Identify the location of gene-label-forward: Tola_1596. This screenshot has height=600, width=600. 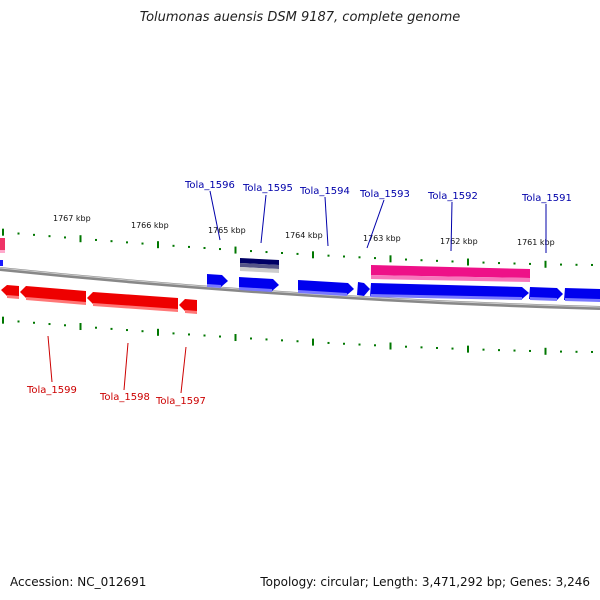
(209, 185).